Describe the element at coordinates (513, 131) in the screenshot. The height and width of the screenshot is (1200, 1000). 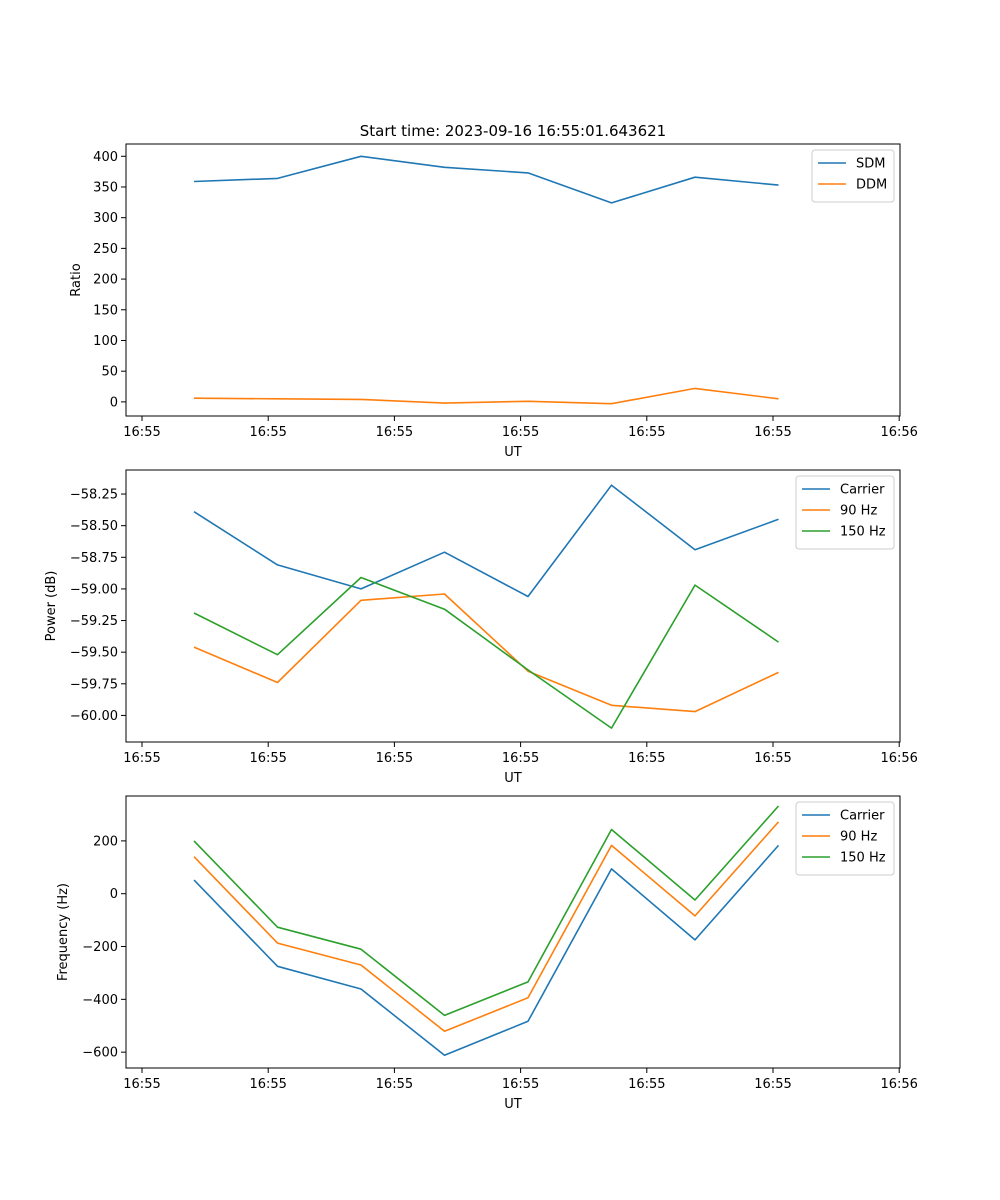
I see `chart-title: Start time: 2023-09-16 16:55:01.643621` at that location.